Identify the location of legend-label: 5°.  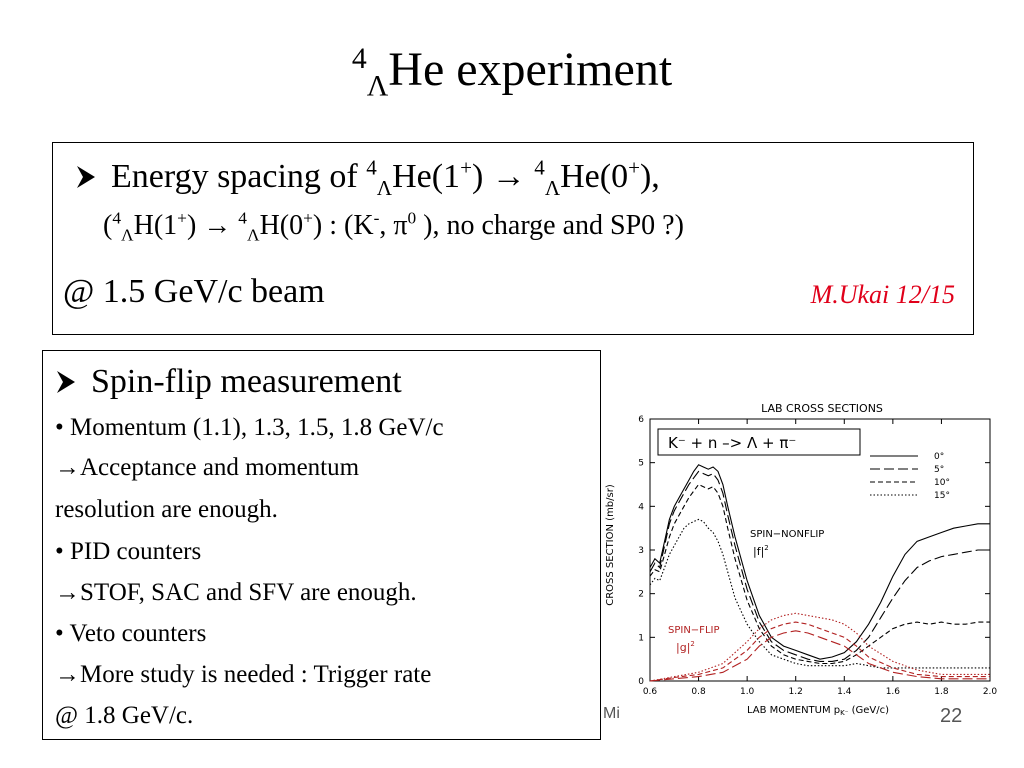
(939, 470).